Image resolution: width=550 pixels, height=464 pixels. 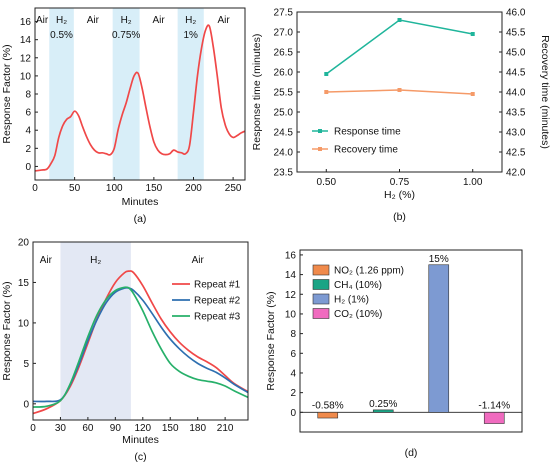 What do you see at coordinates (358, 285) in the screenshot?
I see `legend-label: CH₄ (10%)` at bounding box center [358, 285].